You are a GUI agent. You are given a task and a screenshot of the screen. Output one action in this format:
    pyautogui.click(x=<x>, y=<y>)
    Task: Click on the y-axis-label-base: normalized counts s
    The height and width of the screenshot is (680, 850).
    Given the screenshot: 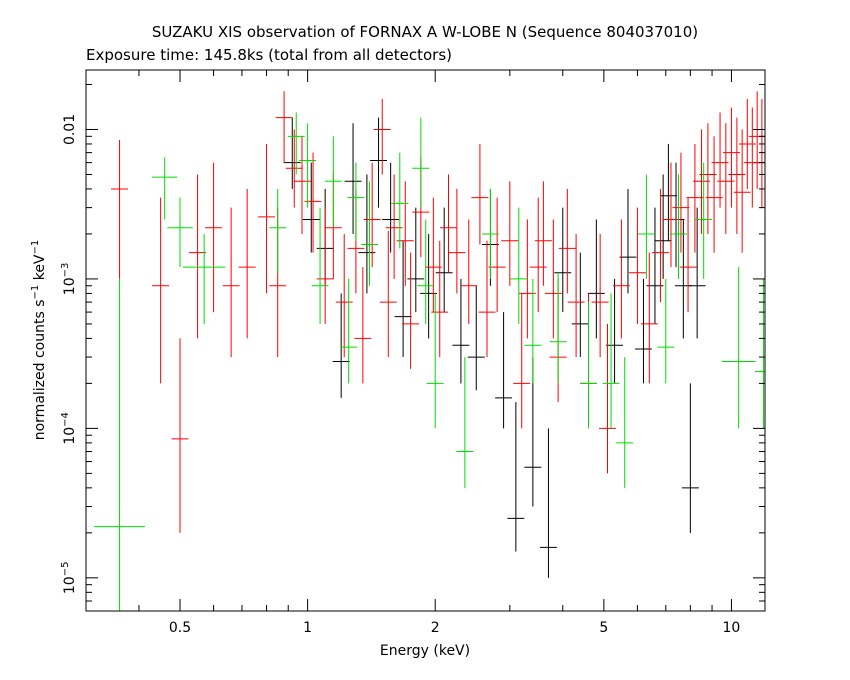 What is the action you would take?
    pyautogui.click(x=40, y=369)
    